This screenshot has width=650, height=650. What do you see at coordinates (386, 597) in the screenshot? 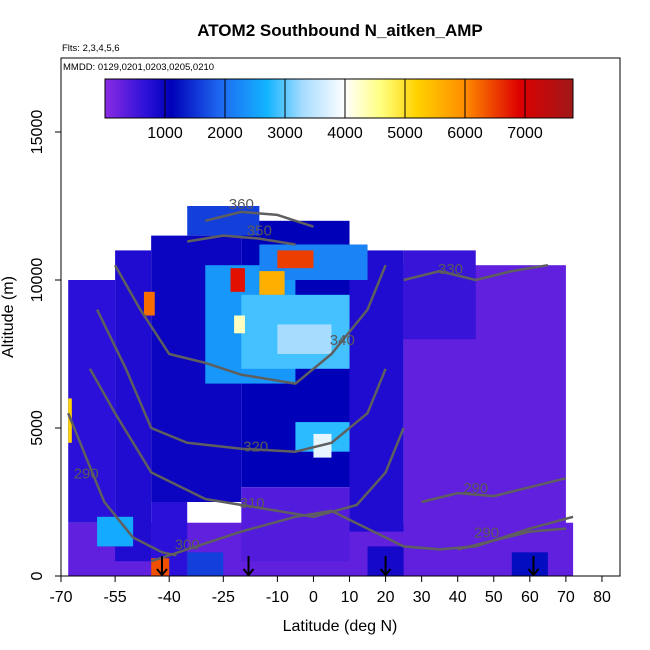
I see `x-tick-label: 20` at bounding box center [386, 597].